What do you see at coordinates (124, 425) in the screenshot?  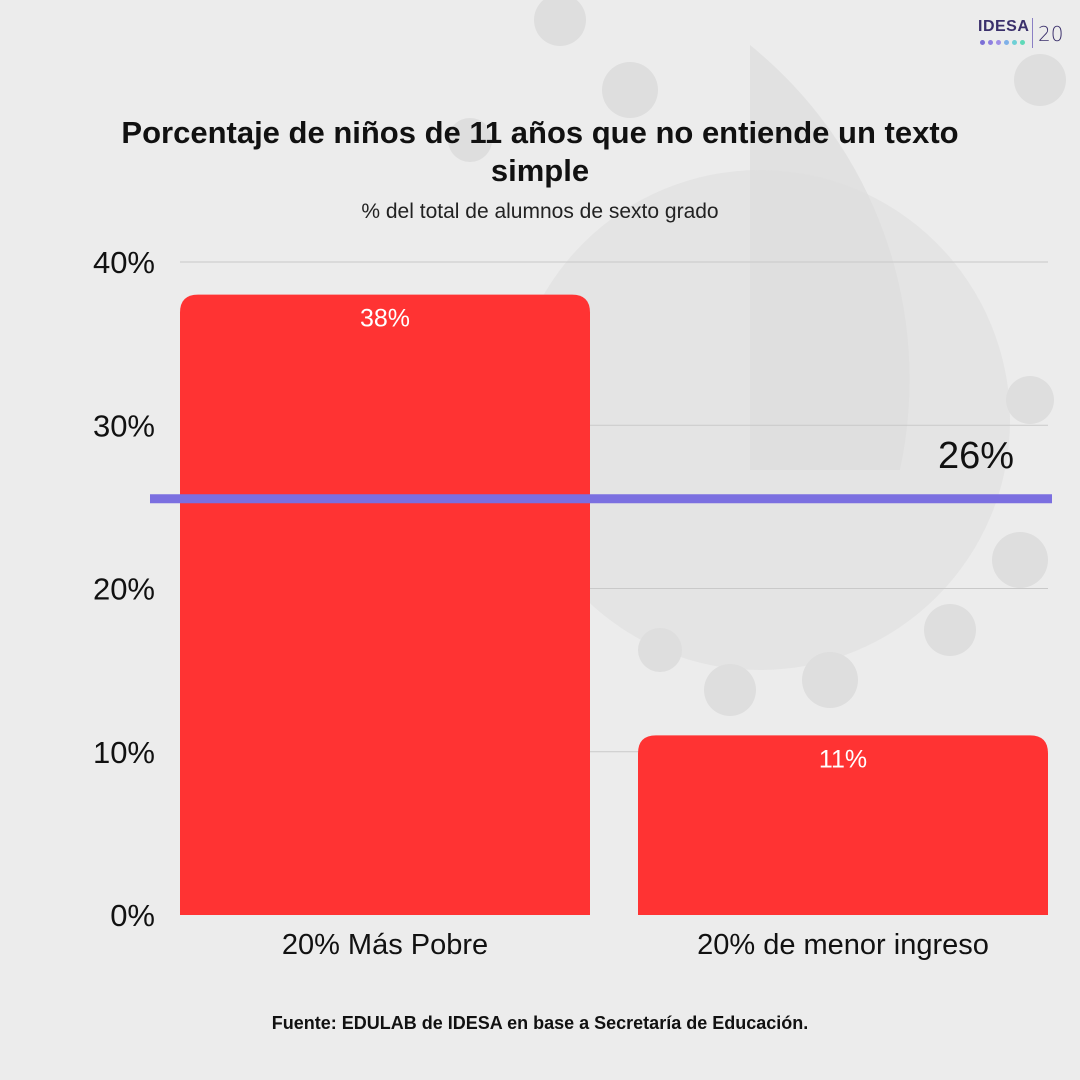 I see `y-tick-label: 30%` at bounding box center [124, 425].